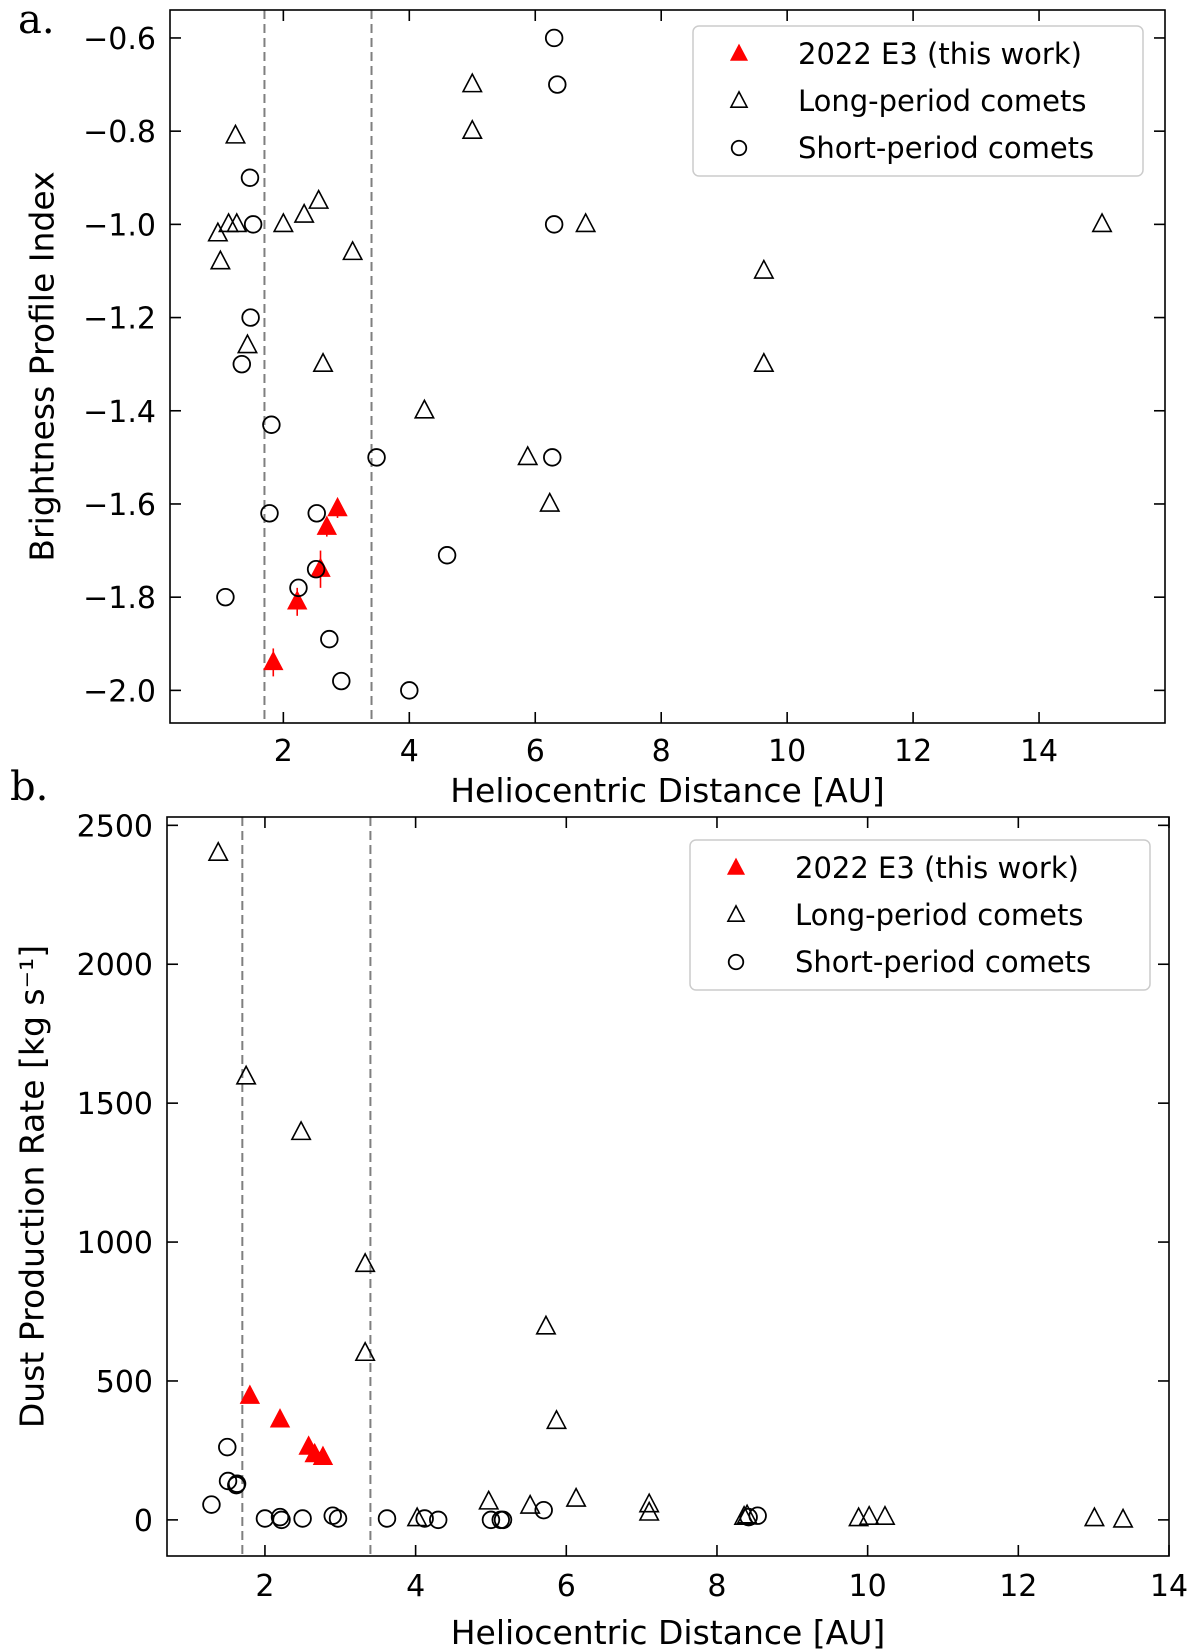 This screenshot has height=1651, width=1200. Describe the element at coordinates (119, 39) in the screenshot. I see `y-tick-label: −0.6` at that location.